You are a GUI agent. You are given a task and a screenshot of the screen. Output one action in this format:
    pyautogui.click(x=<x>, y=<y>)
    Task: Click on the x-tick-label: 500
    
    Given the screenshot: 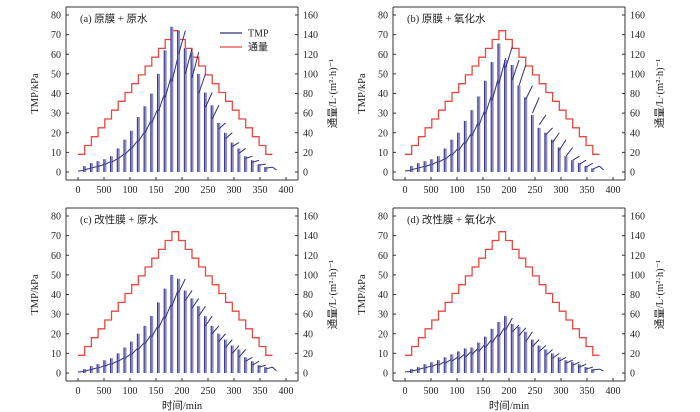 What is the action you would take?
    pyautogui.click(x=431, y=190)
    